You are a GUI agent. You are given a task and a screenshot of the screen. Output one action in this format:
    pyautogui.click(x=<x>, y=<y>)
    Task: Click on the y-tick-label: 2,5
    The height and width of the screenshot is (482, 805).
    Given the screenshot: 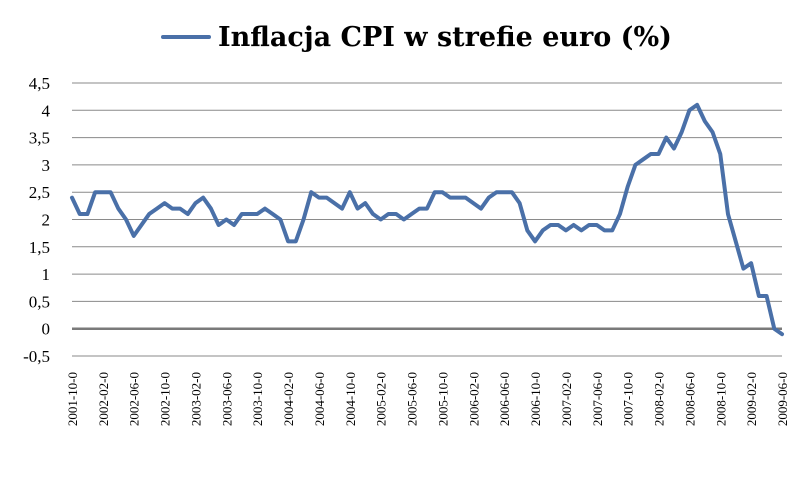 What is the action you would take?
    pyautogui.click(x=39, y=192)
    